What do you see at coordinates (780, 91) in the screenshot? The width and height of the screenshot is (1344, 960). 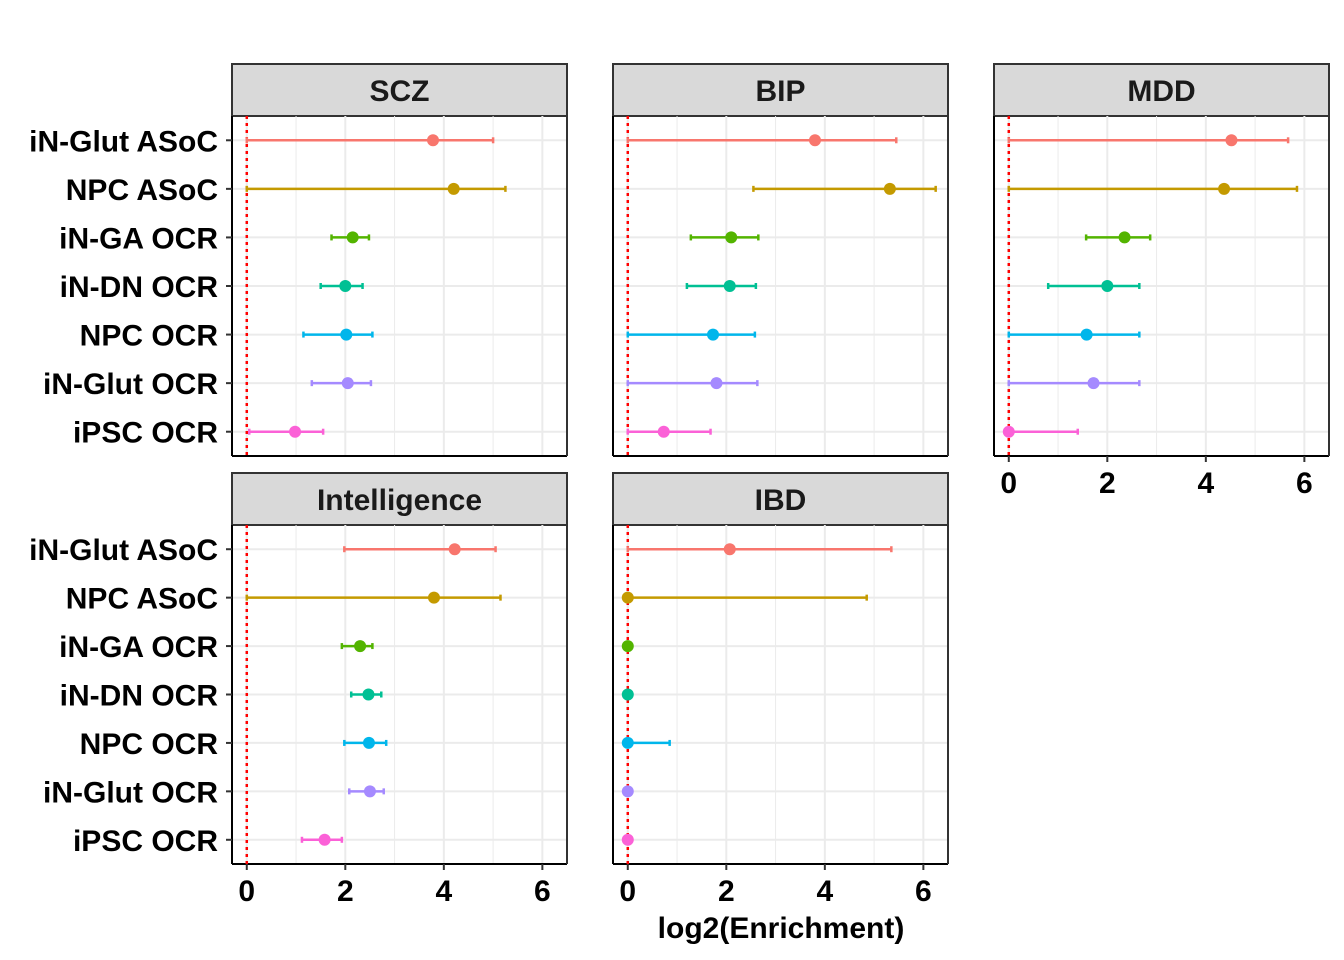 I see `strip-label: BIP` at bounding box center [780, 91].